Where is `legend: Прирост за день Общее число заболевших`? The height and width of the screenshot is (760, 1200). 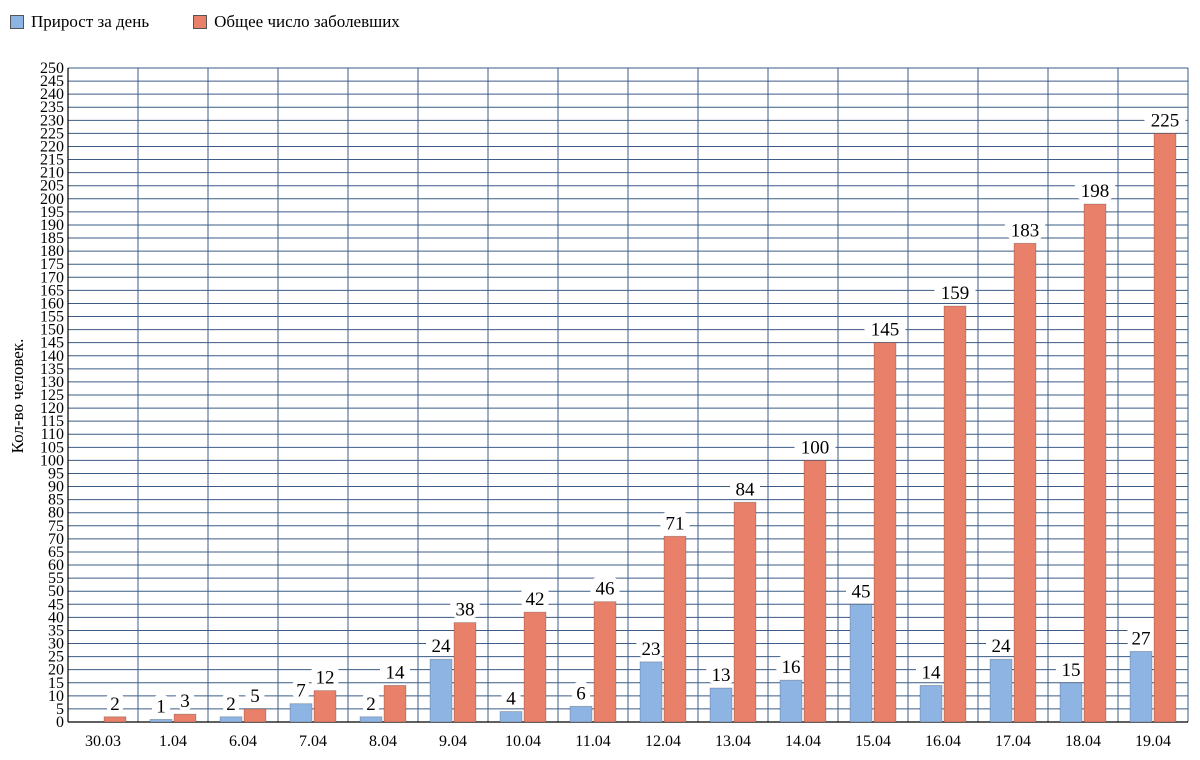
legend: Прирост за день Общее число заболевших is located at coordinates (227, 22).